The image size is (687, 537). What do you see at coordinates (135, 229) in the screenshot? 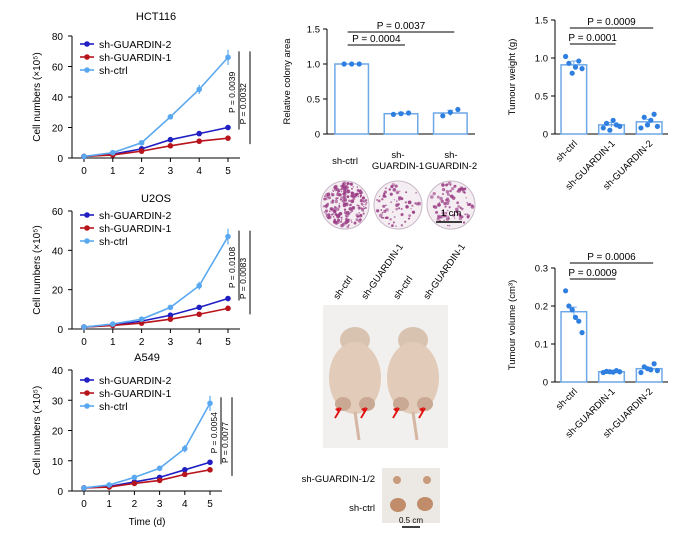
I see `legend-label: sh-GUARDIN-1` at bounding box center [135, 229].